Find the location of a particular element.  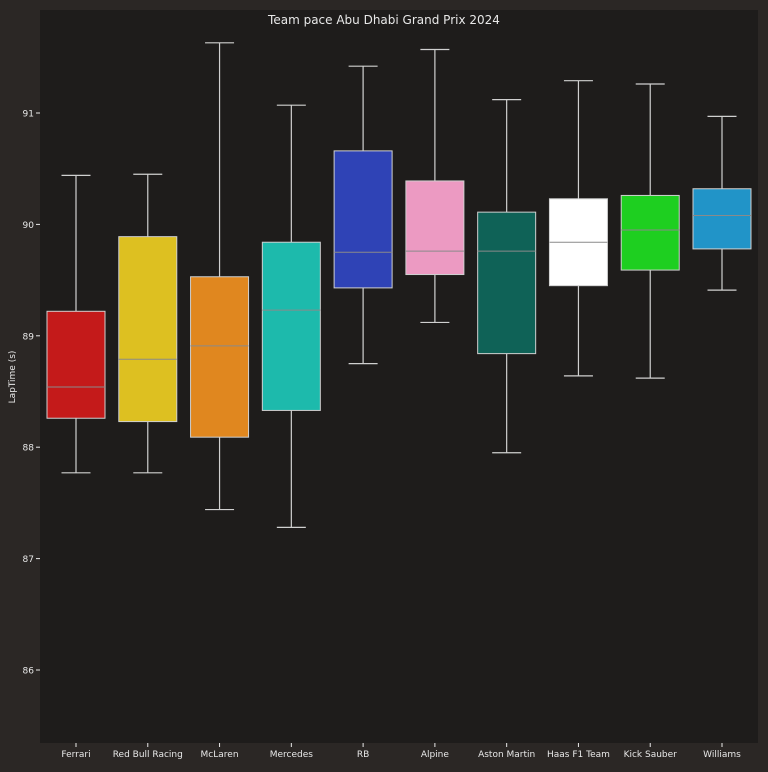

y-axis-label: LapTime (s) is located at coordinates (13, 377).